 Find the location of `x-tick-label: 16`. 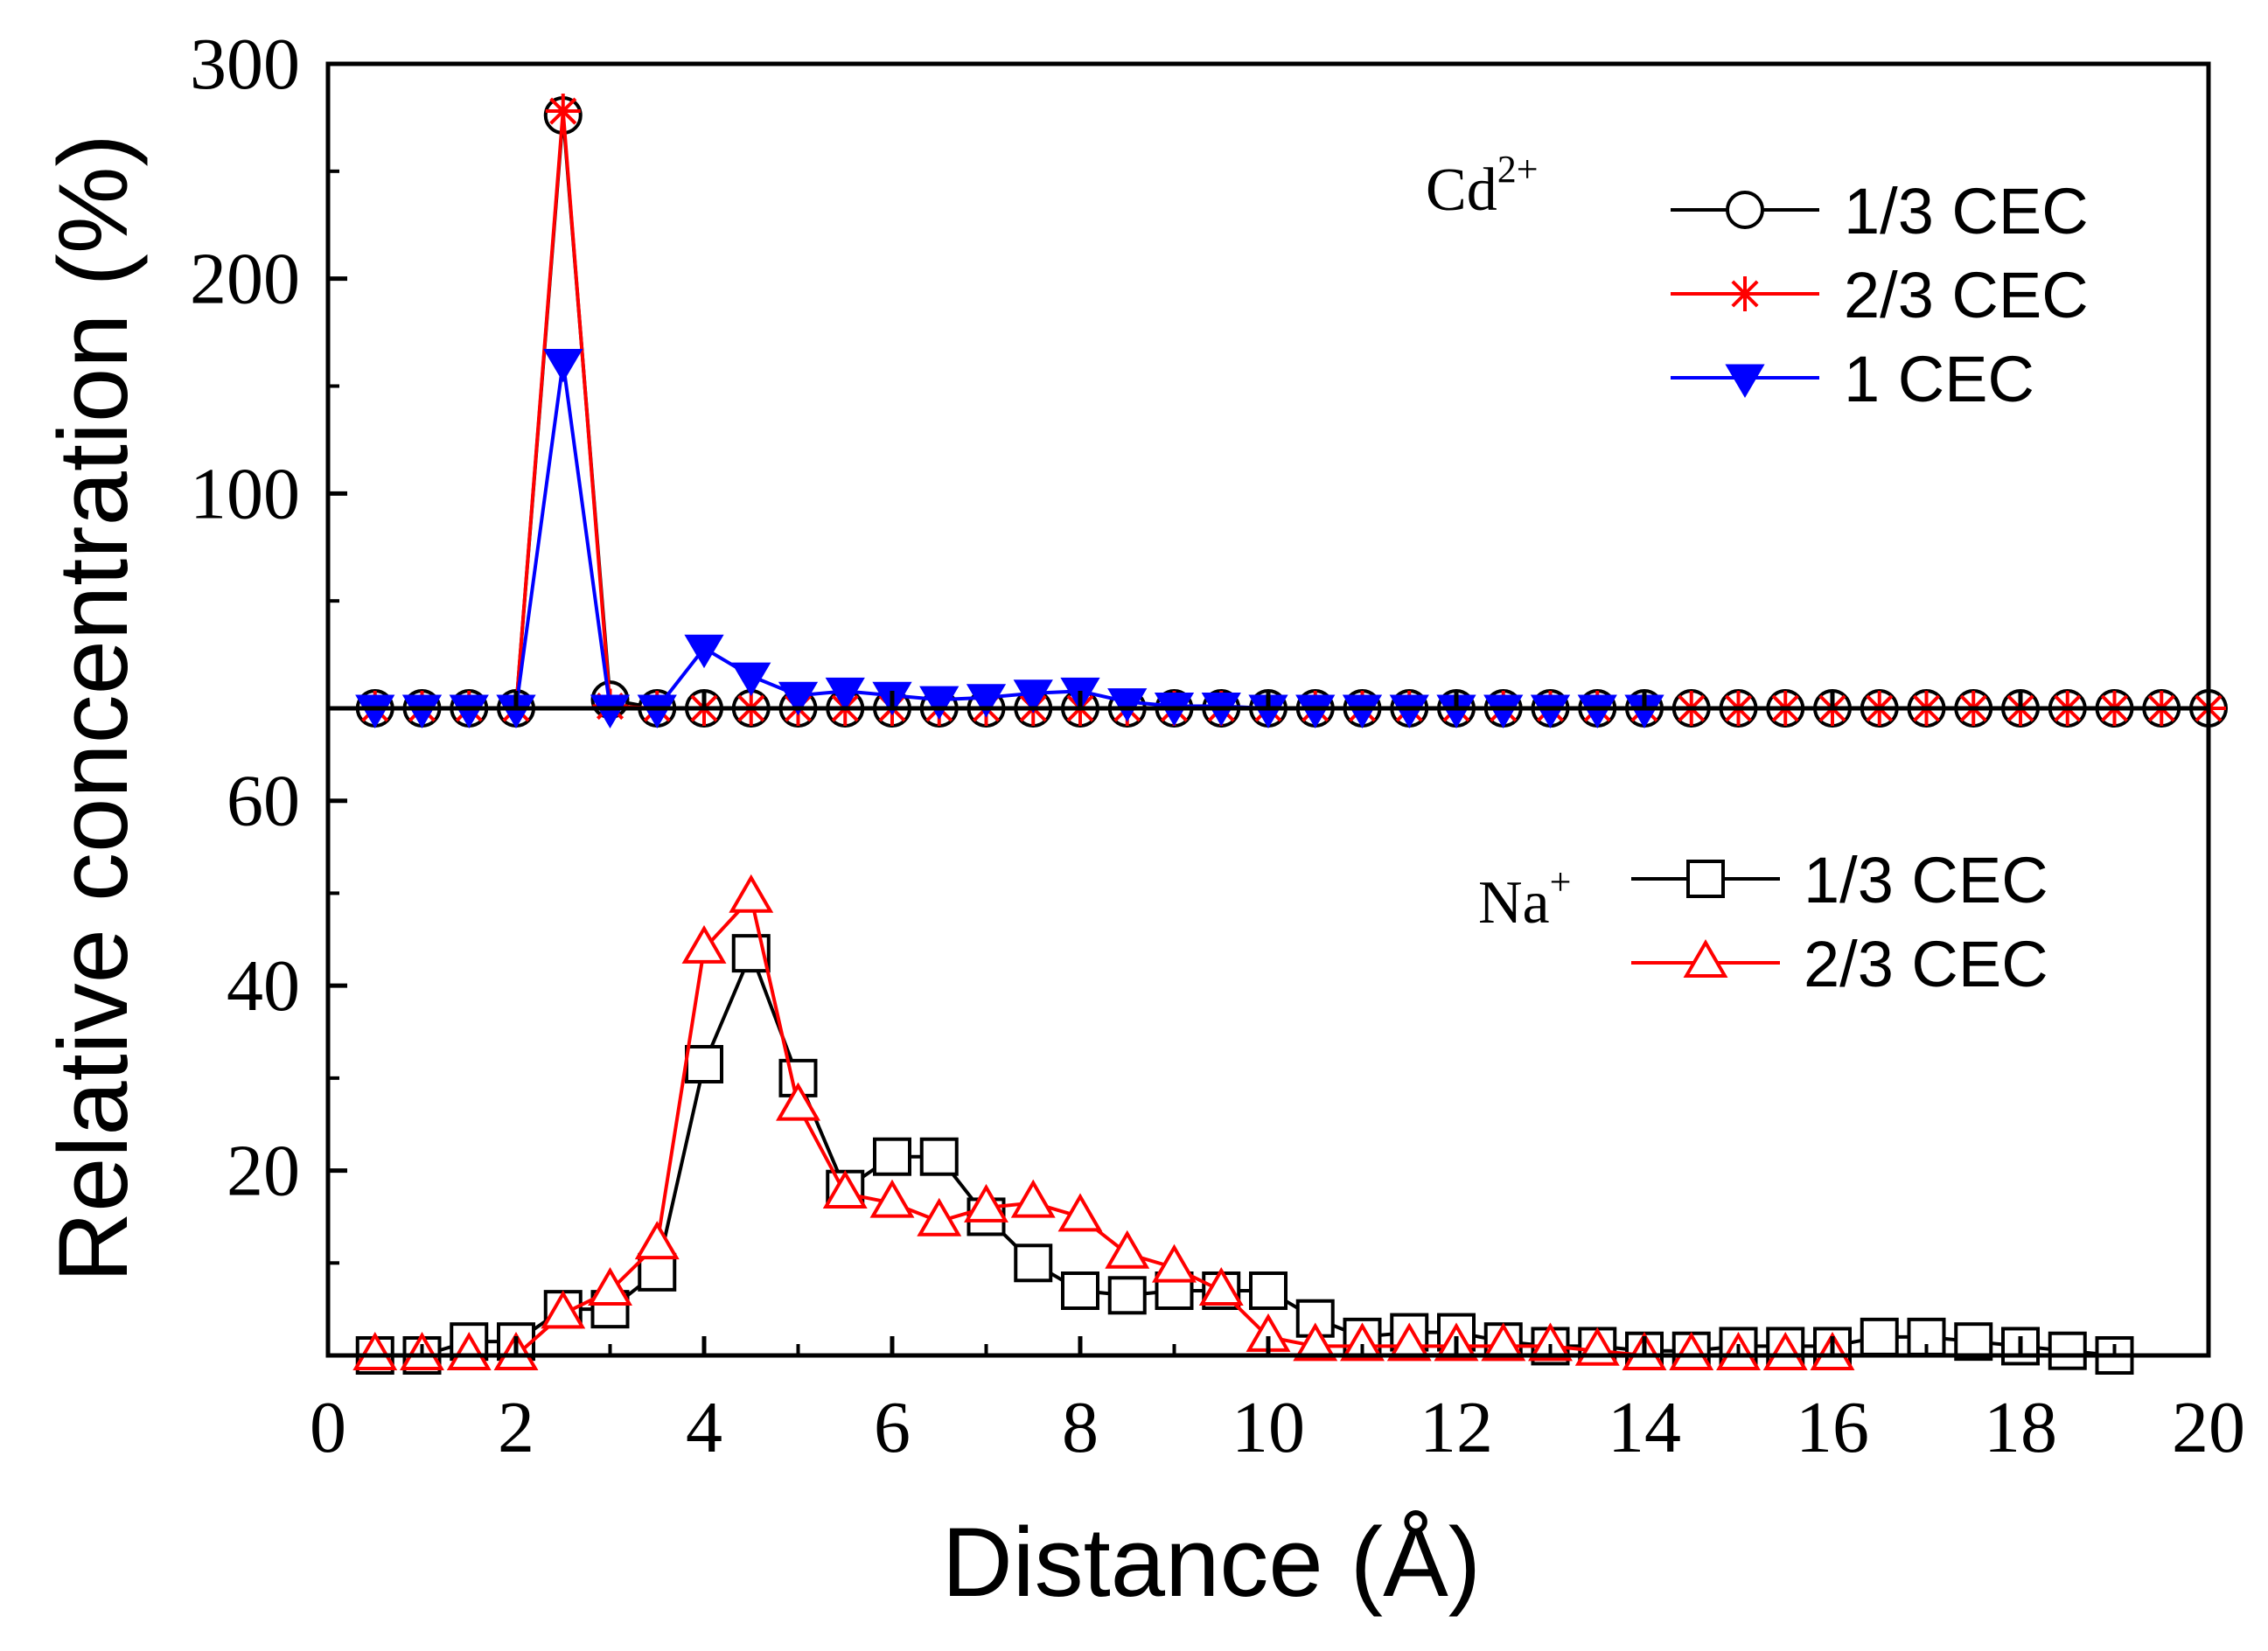

x-tick-label: 16 is located at coordinates (1832, 1428).